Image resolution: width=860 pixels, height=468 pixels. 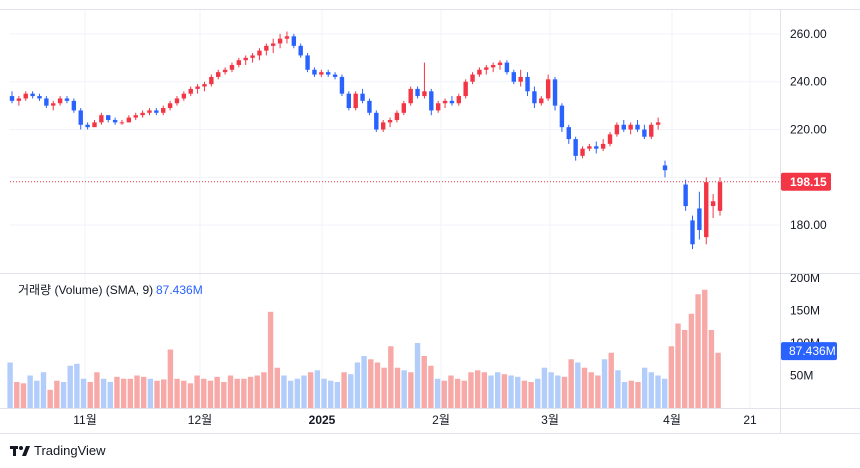 I want to click on volume-legend-title: 거래량 (Volume) (SMA, 9), so click(x=85, y=290).